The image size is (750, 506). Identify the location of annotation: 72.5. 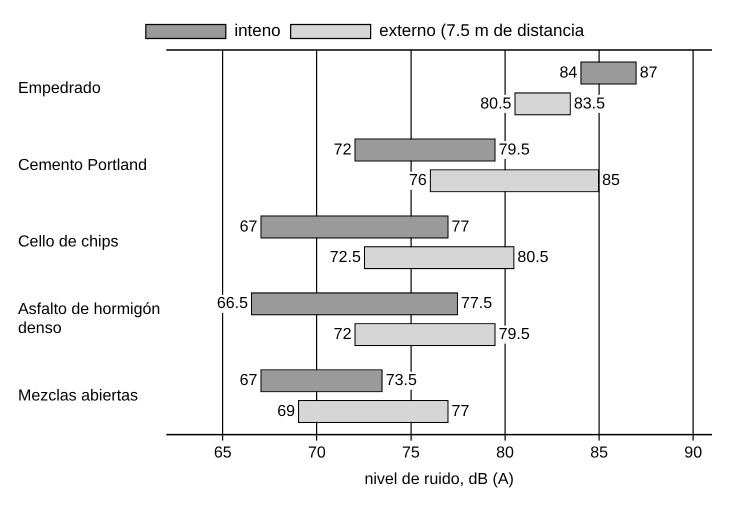
(345, 257).